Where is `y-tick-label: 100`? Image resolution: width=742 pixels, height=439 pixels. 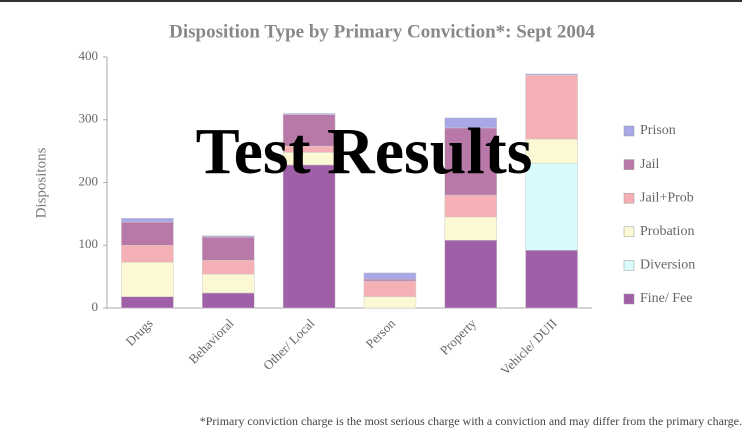 y-tick-label: 100 is located at coordinates (89, 243).